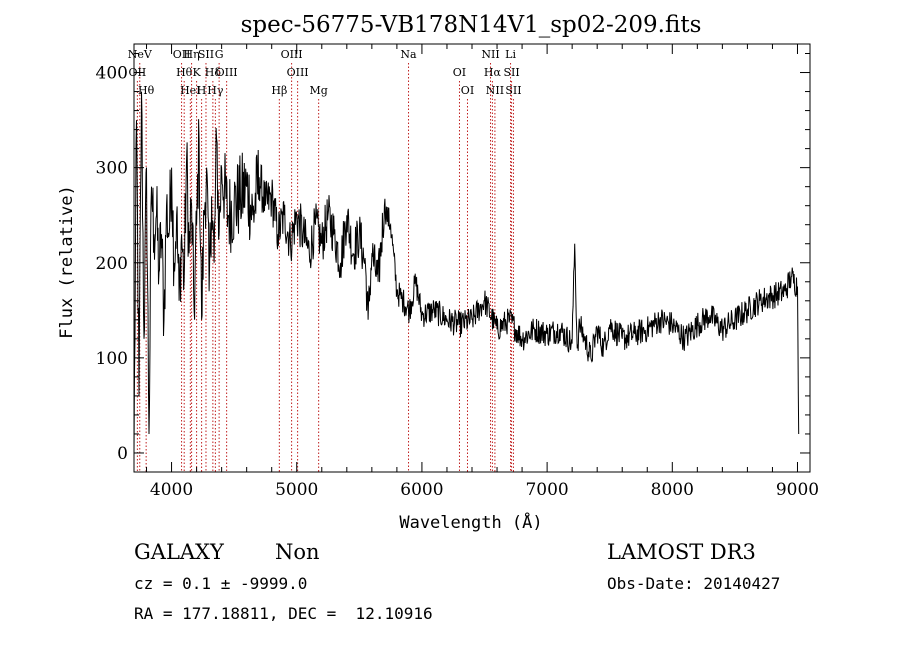 This screenshot has height=649, width=900. I want to click on x-tick-label-0: 4000, so click(171, 490).